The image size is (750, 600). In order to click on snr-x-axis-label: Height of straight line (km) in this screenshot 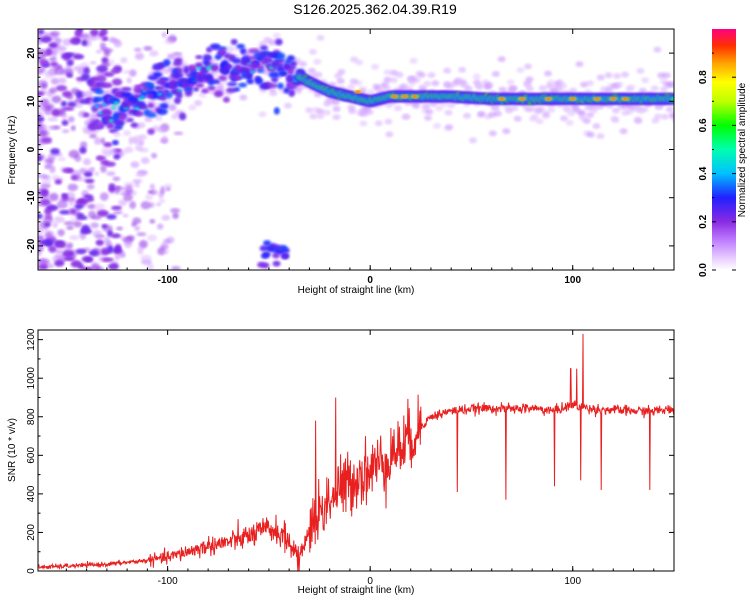, I will do `click(356, 590)`.